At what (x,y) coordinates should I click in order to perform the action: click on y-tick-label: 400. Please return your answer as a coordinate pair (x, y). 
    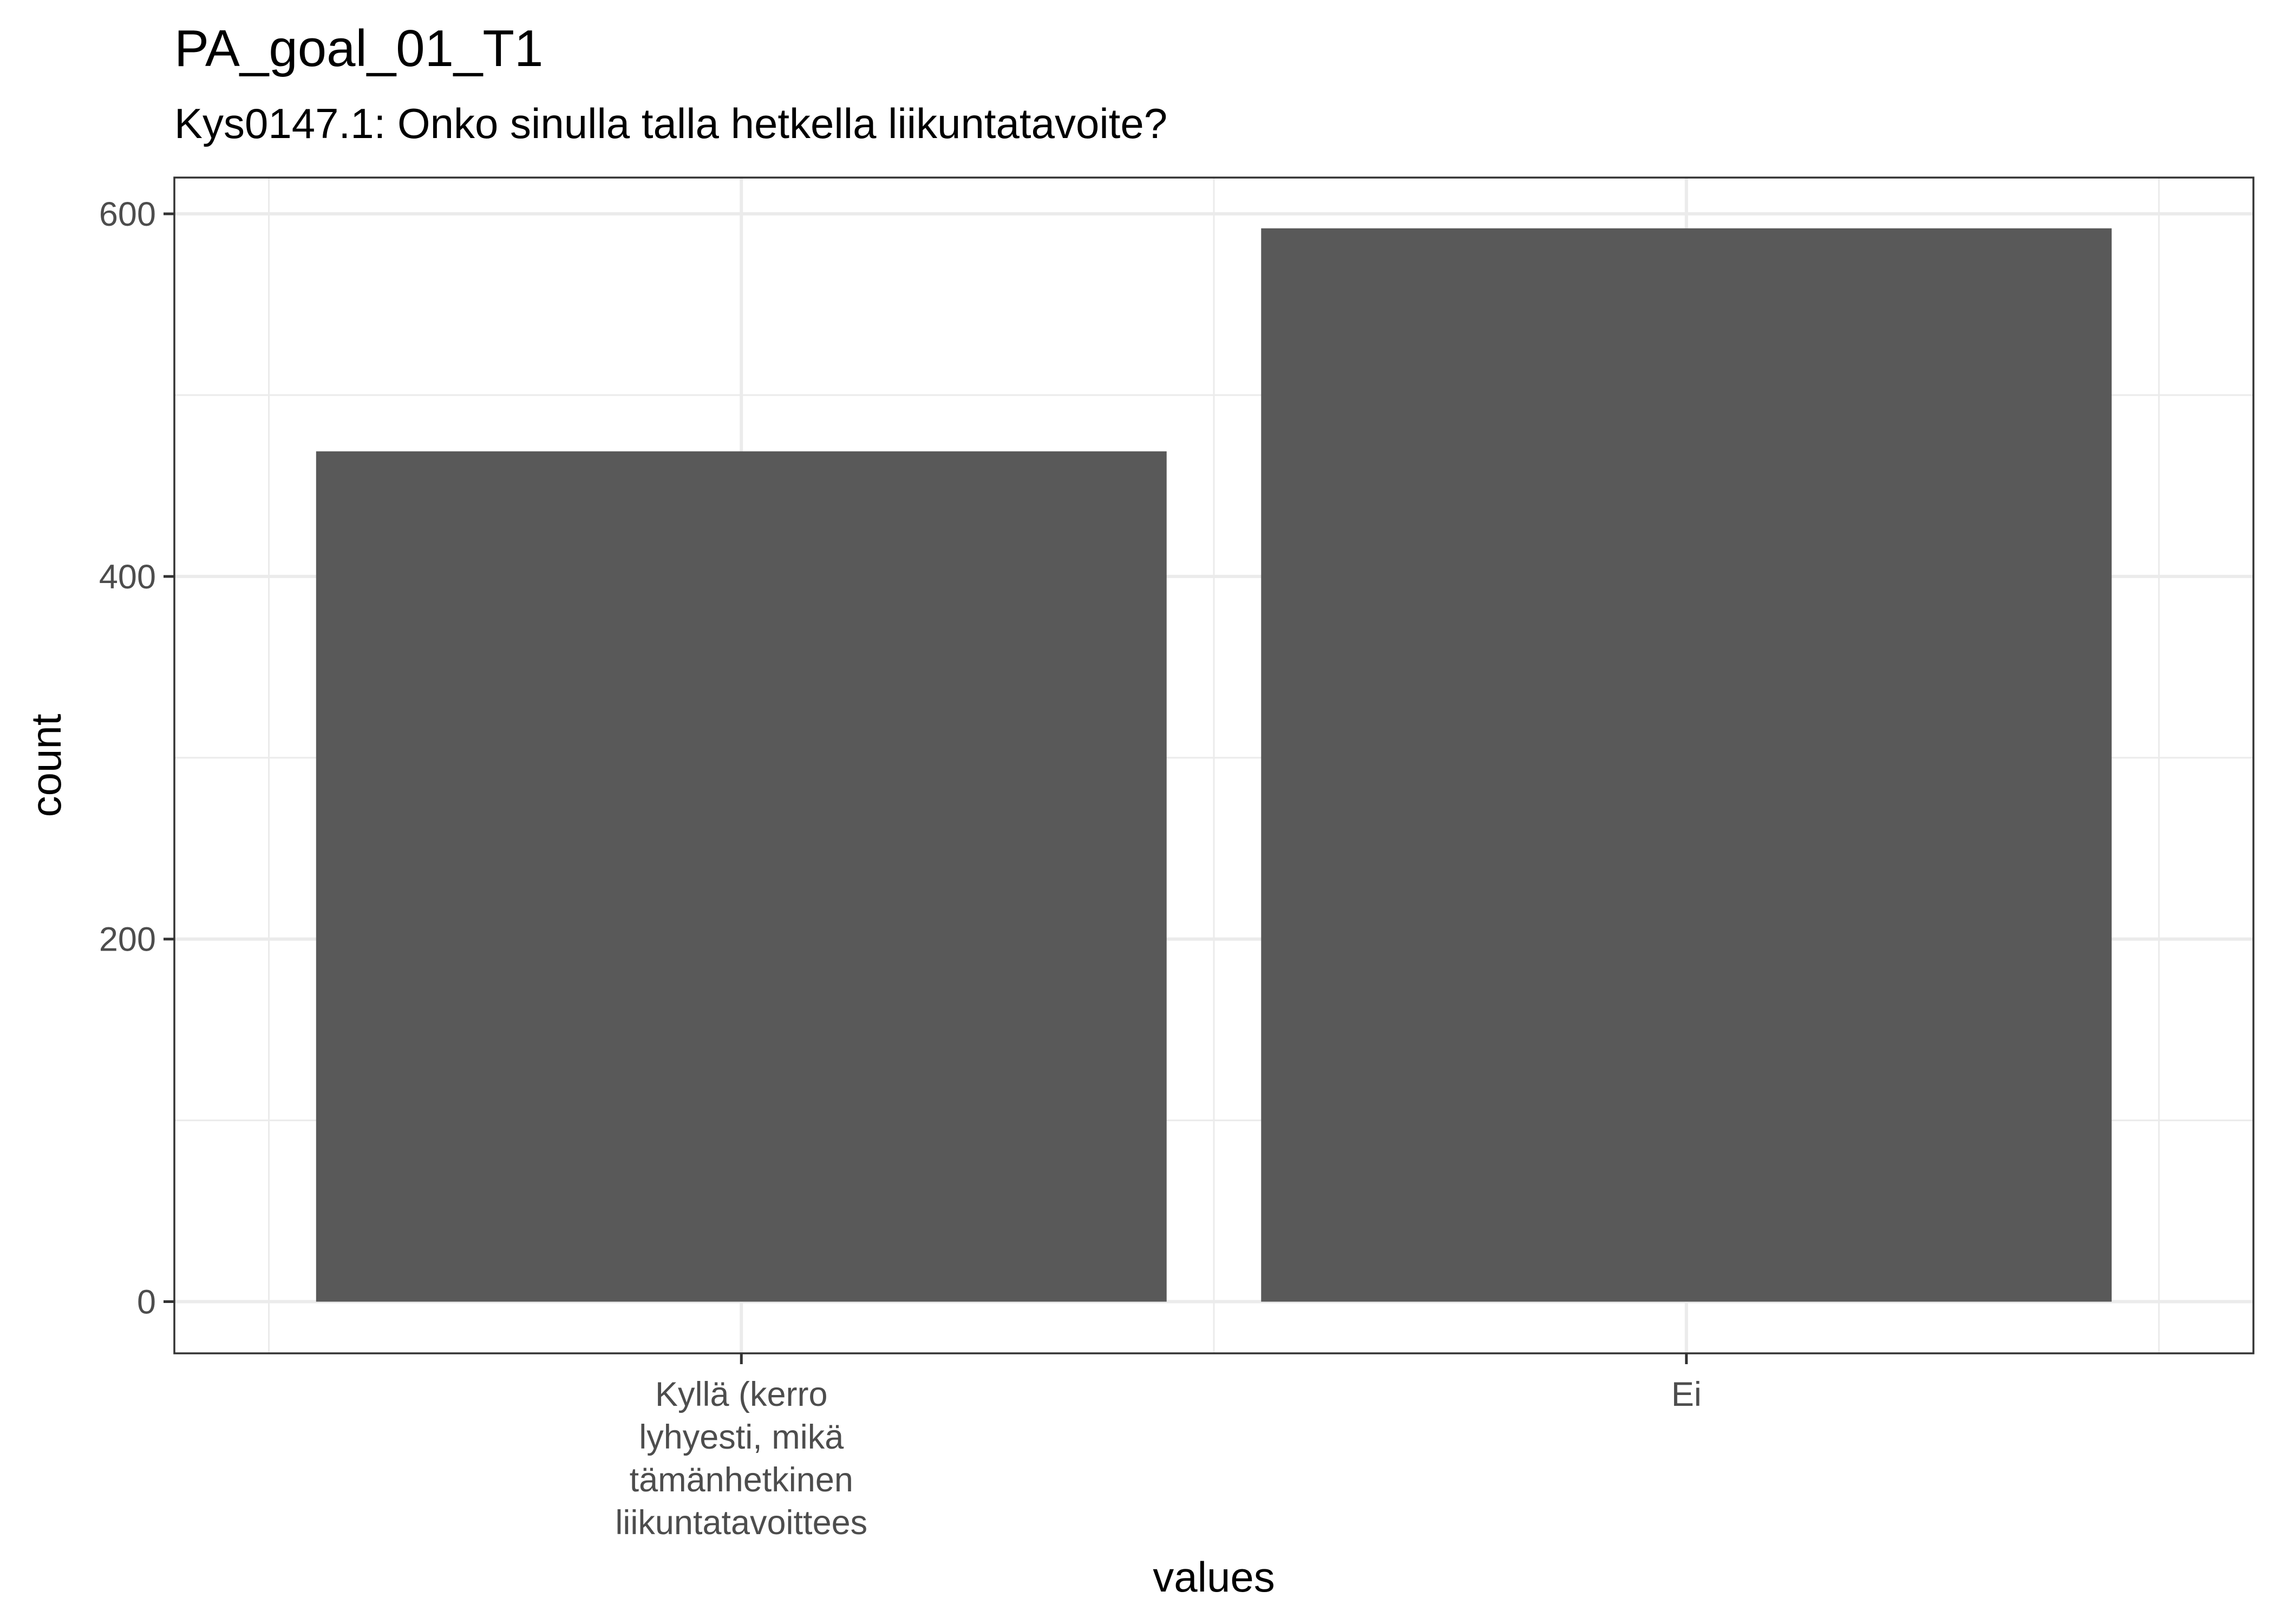
    Looking at the image, I should click on (128, 577).